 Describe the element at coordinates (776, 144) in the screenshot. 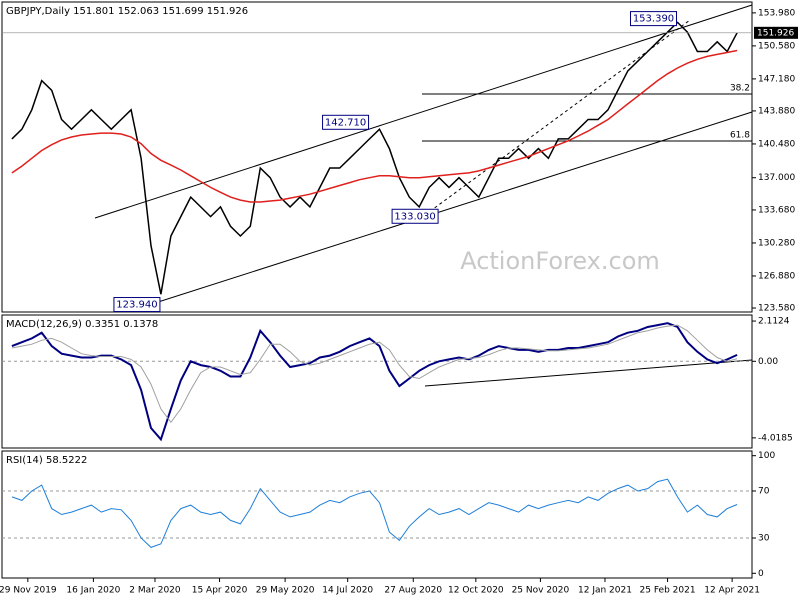

I see `y-tick-label: 140.480` at that location.